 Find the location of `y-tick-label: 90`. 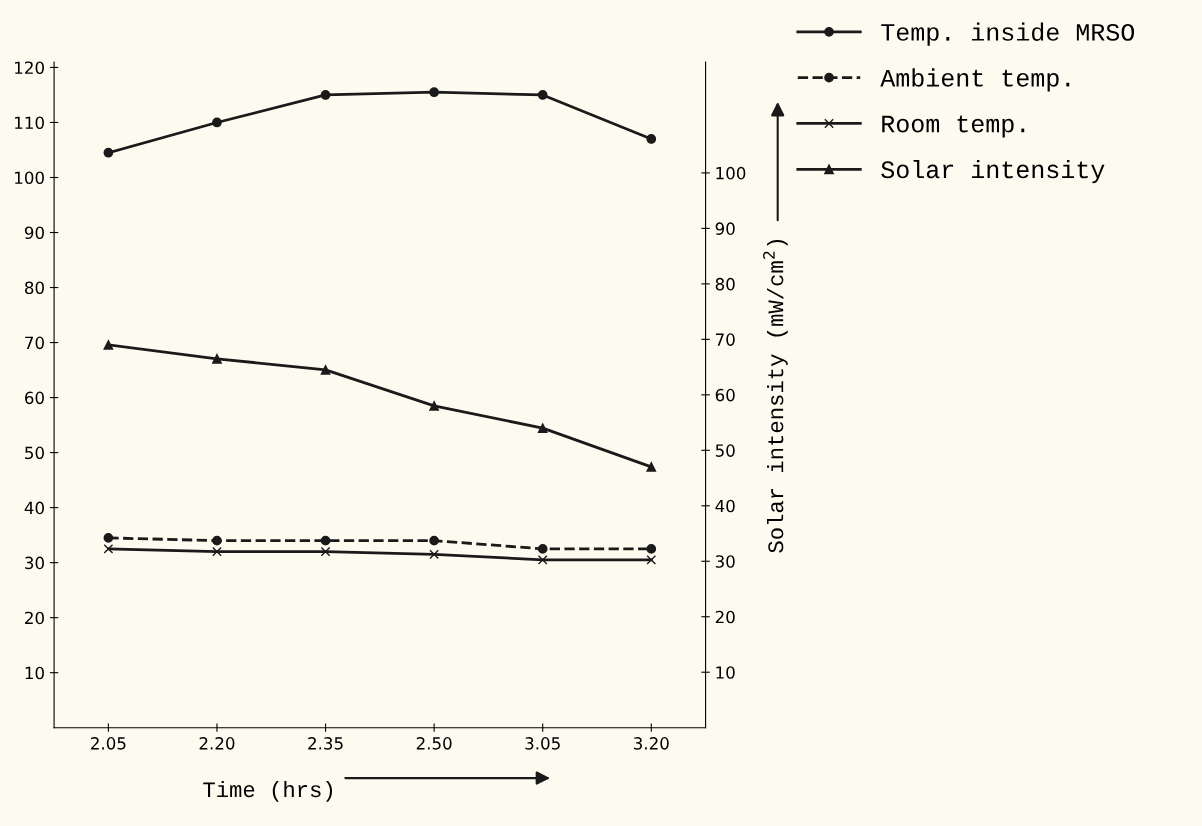

y-tick-label: 90 is located at coordinates (34, 233).